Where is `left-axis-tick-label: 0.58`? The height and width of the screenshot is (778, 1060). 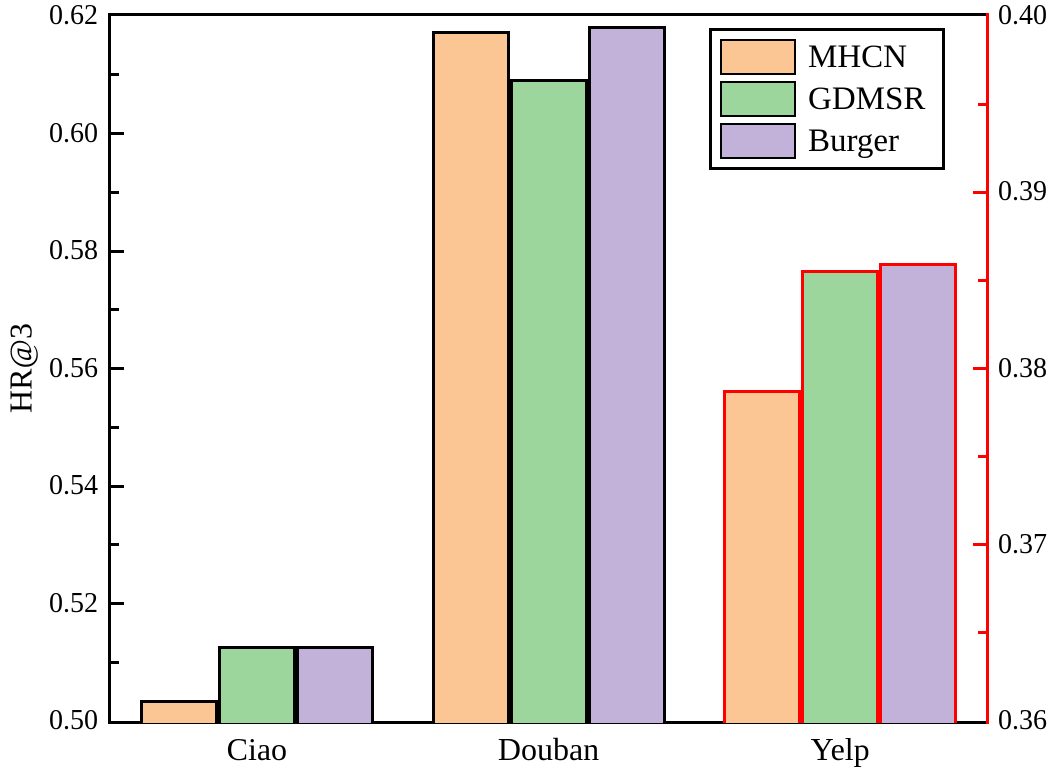
left-axis-tick-label: 0.58 is located at coordinates (73, 250).